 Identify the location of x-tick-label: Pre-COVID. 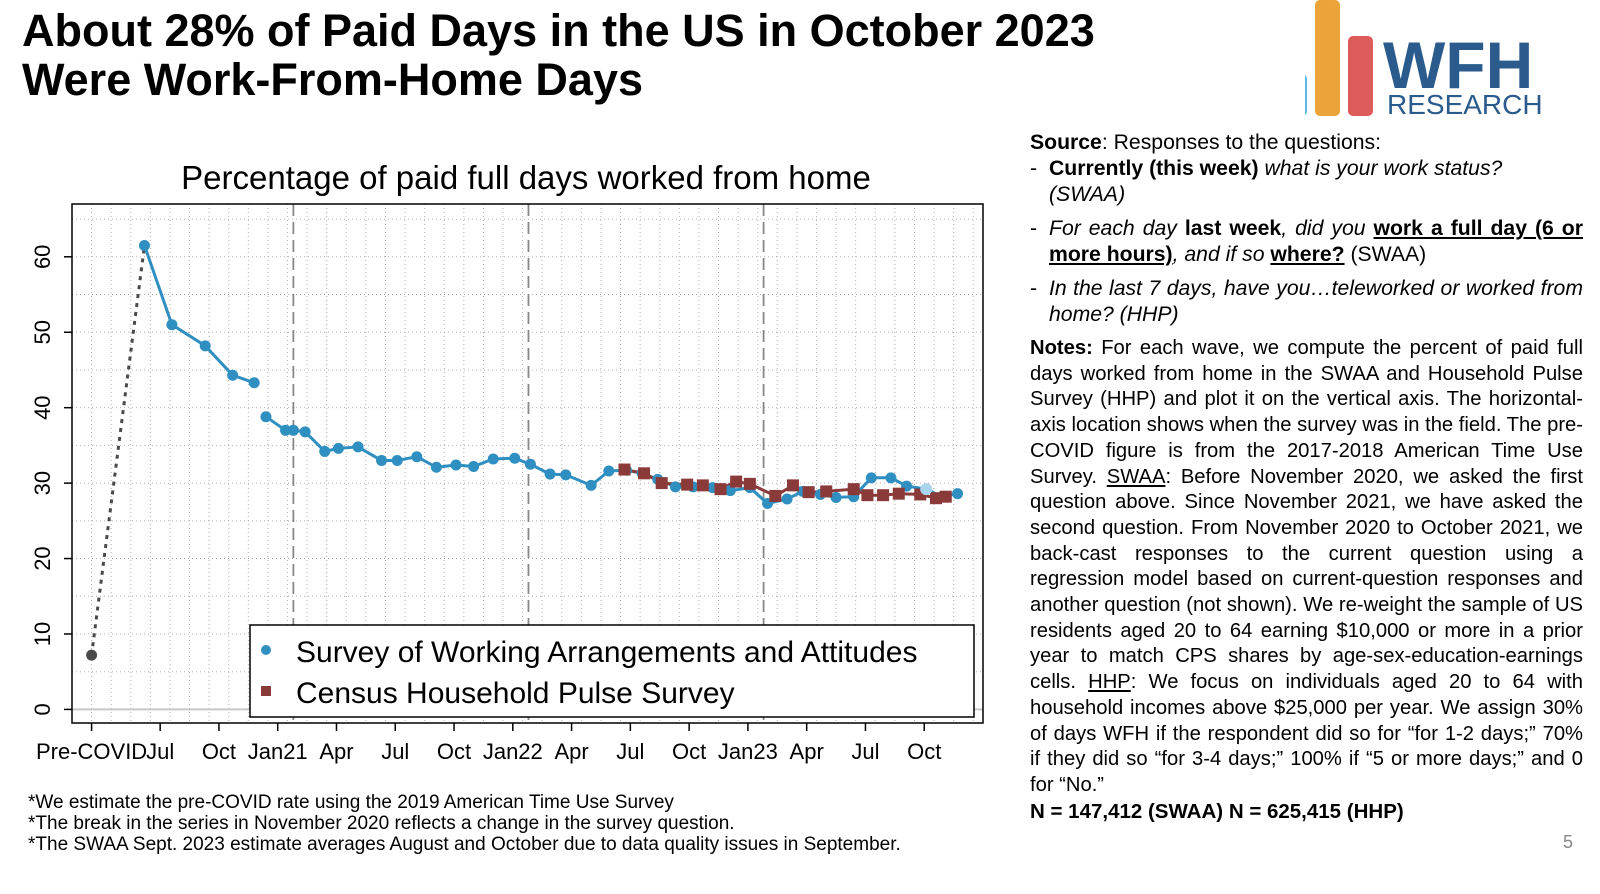
(91, 751).